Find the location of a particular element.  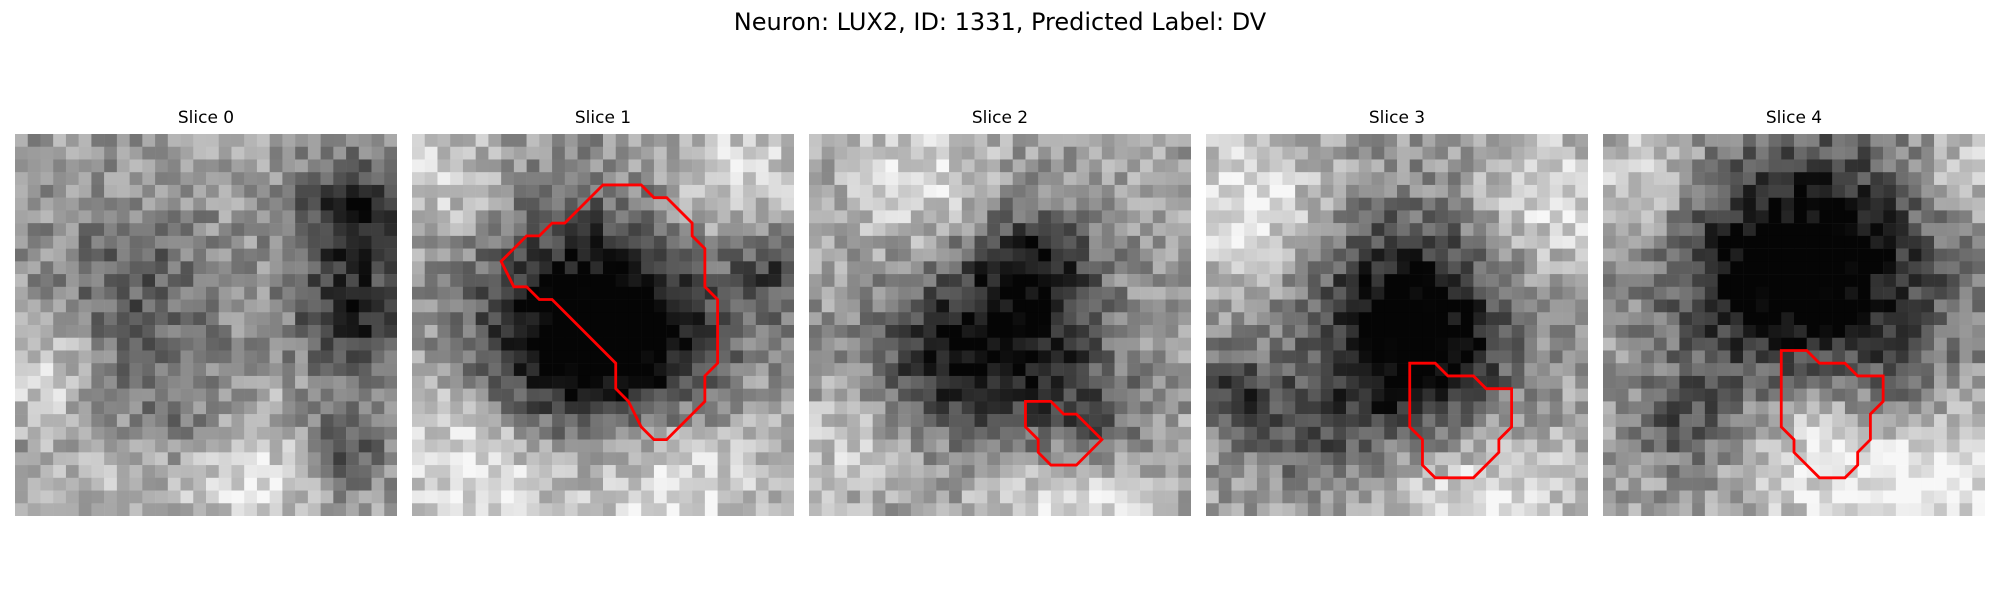

slice-title-2: Slice 2 is located at coordinates (1000, 118).